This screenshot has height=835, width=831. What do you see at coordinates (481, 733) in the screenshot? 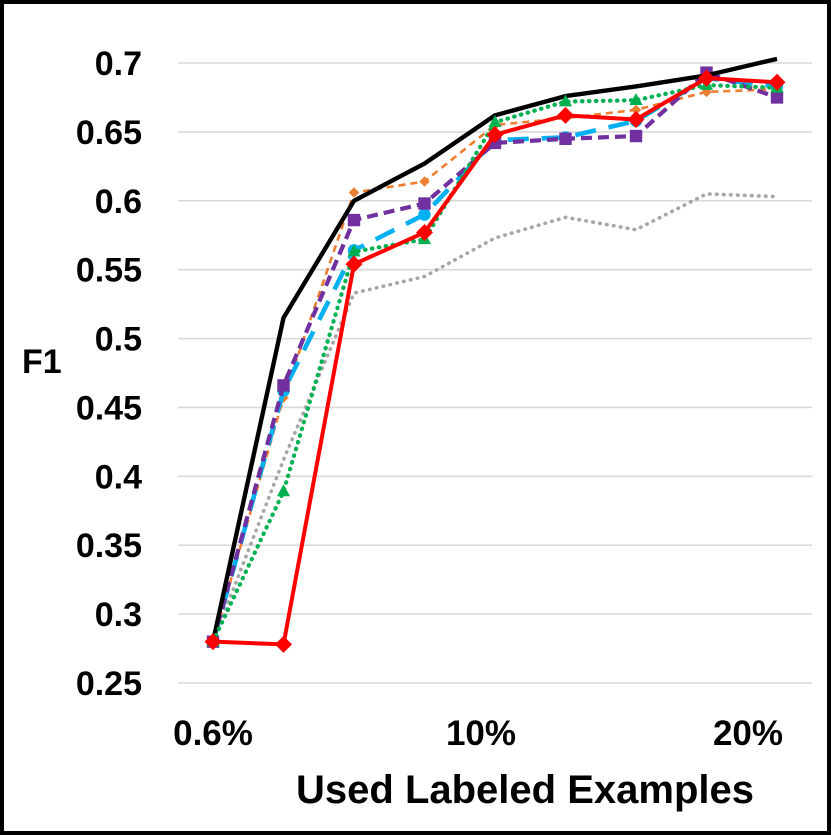
I see `x-tick-label: 10%` at bounding box center [481, 733].